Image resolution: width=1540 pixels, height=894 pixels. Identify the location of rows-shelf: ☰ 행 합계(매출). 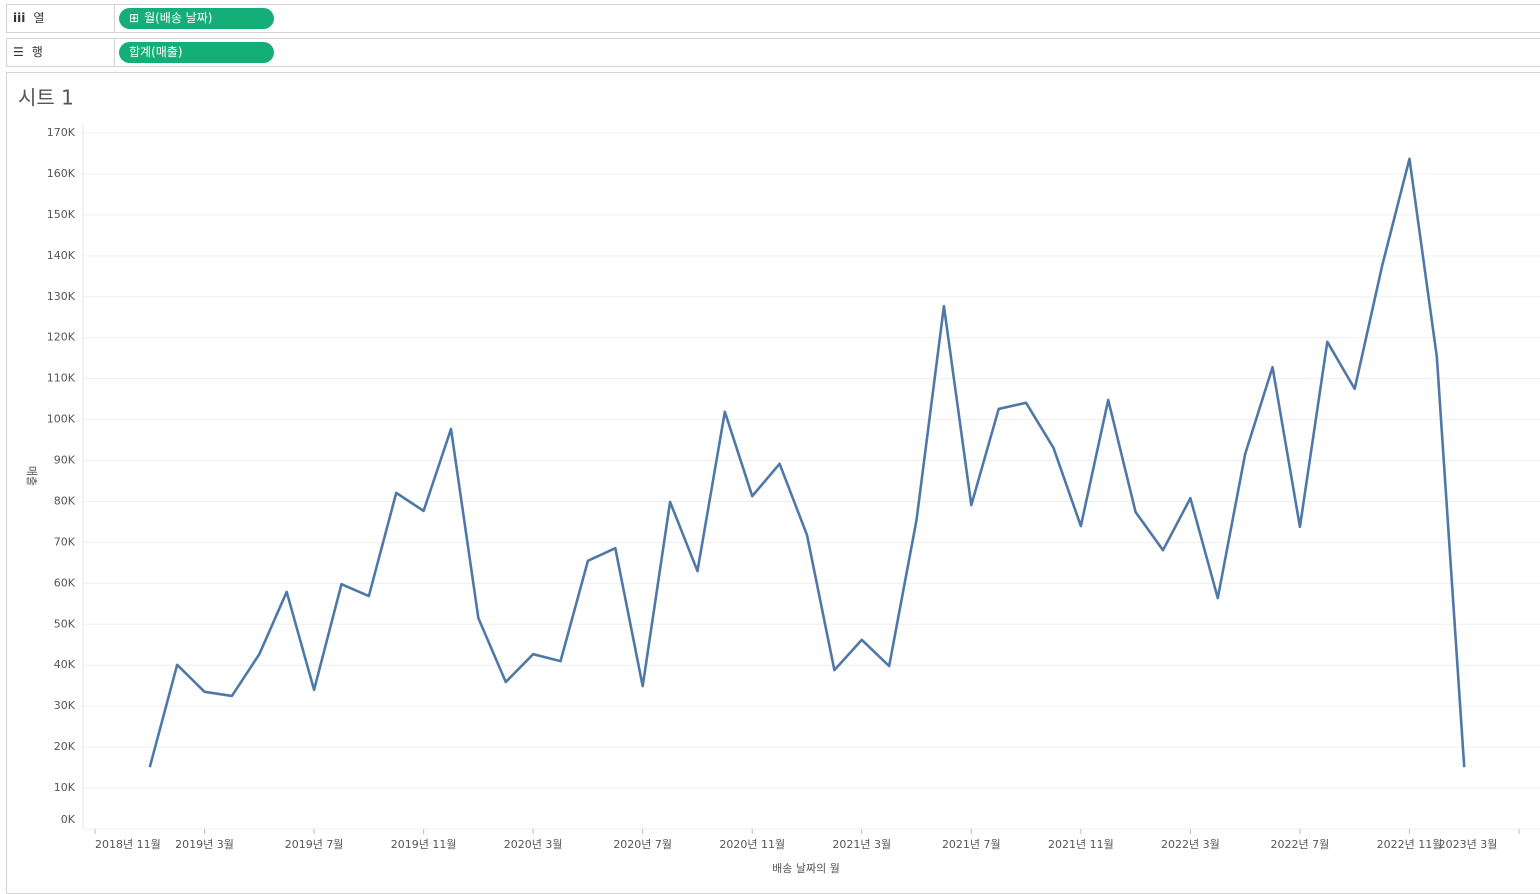
(773, 52).